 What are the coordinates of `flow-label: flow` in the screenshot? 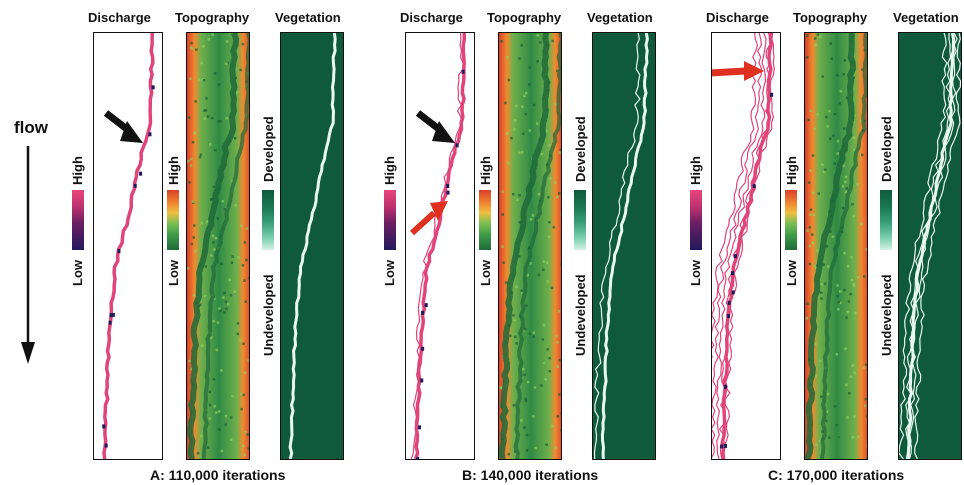 It's located at (31, 127).